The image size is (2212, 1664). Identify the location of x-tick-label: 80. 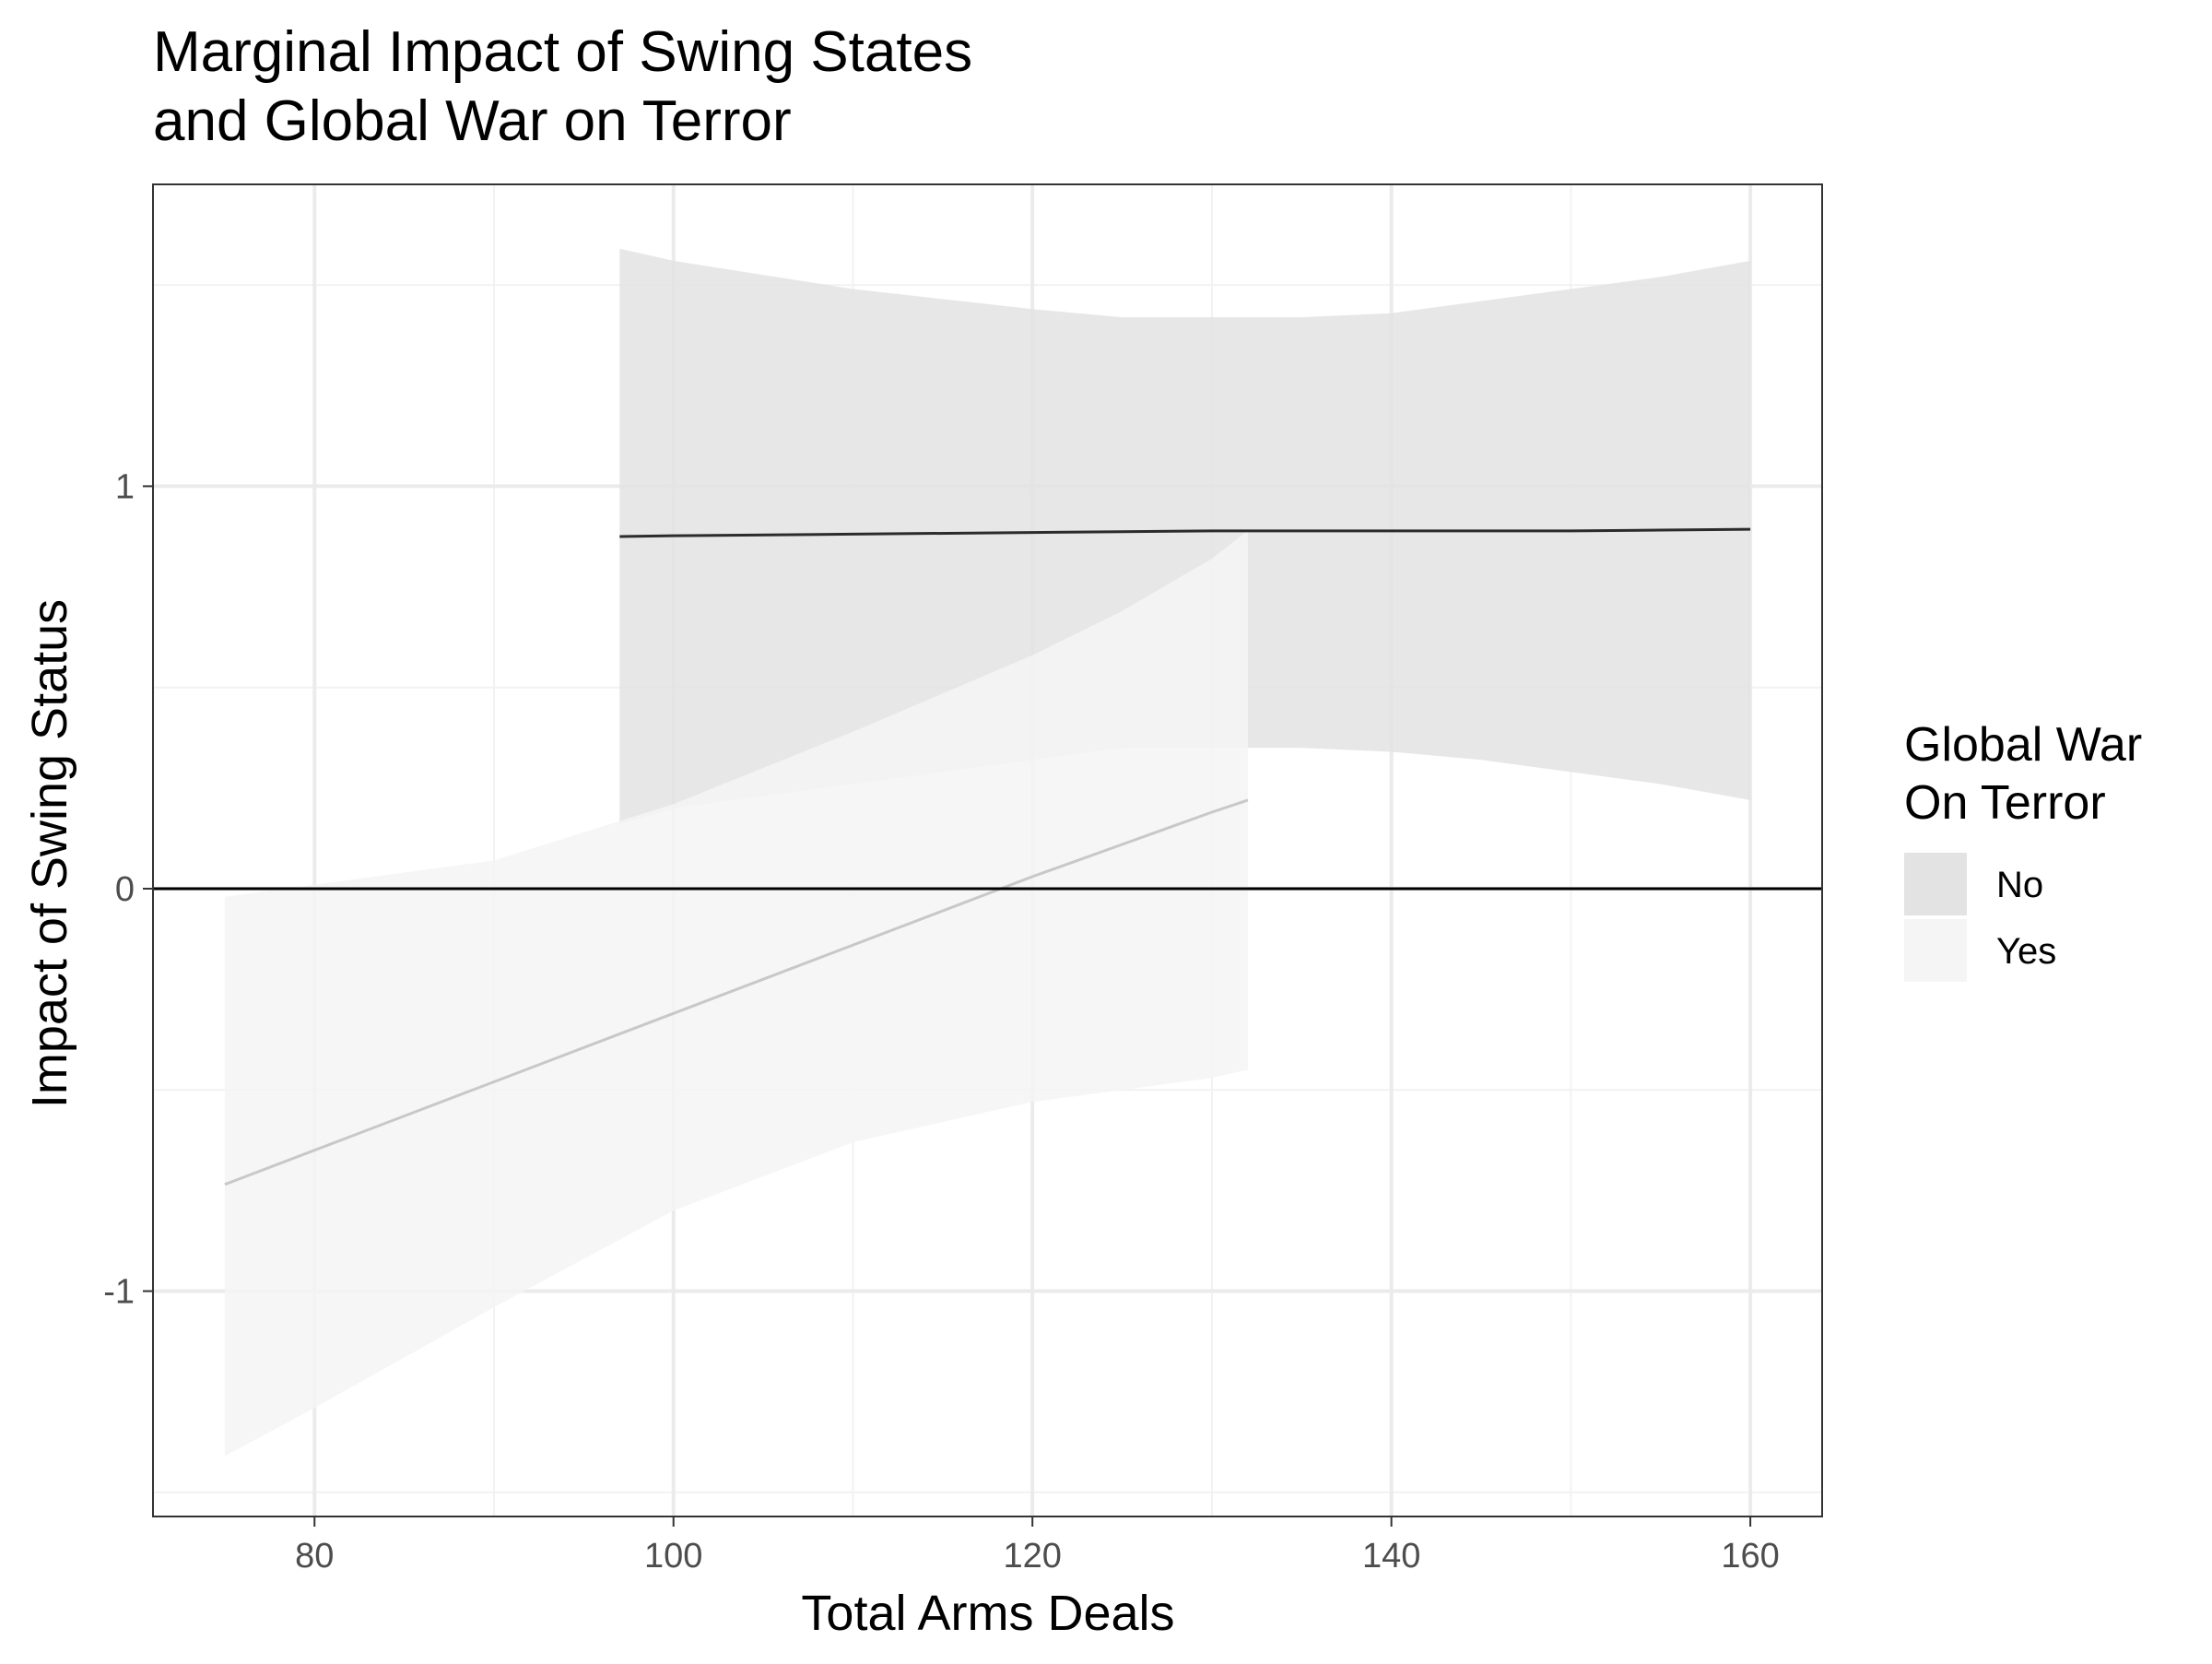
(314, 1556).